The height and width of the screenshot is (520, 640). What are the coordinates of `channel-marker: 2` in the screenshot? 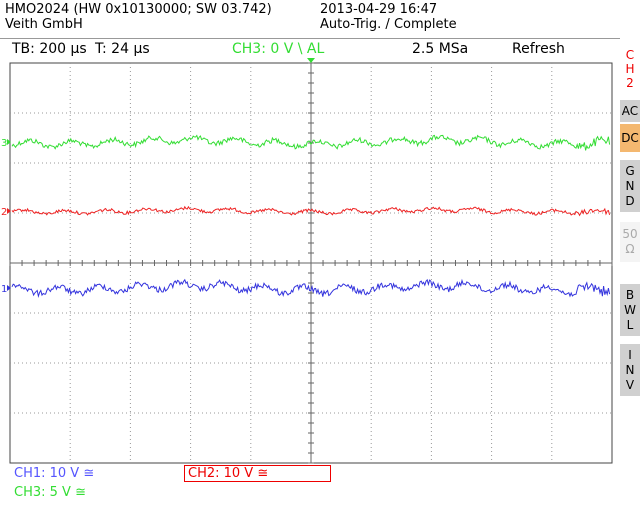 It's located at (4, 212).